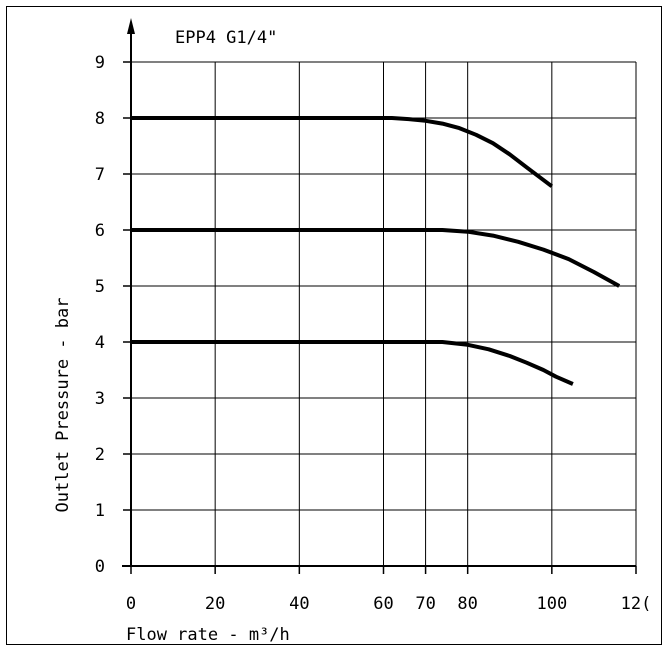 Image resolution: width=672 pixels, height=651 pixels. I want to click on y-tick-label: 9, so click(100, 63).